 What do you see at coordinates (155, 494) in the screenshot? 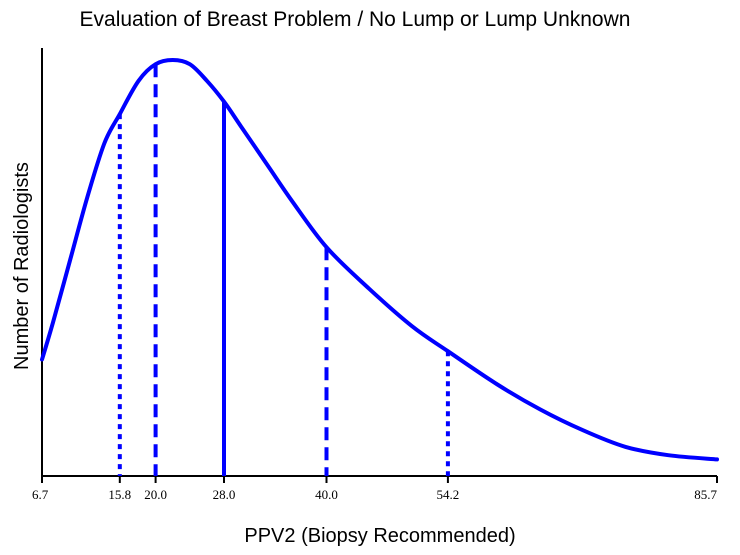
I see `x-tick-label-2: 20.0` at bounding box center [155, 494].